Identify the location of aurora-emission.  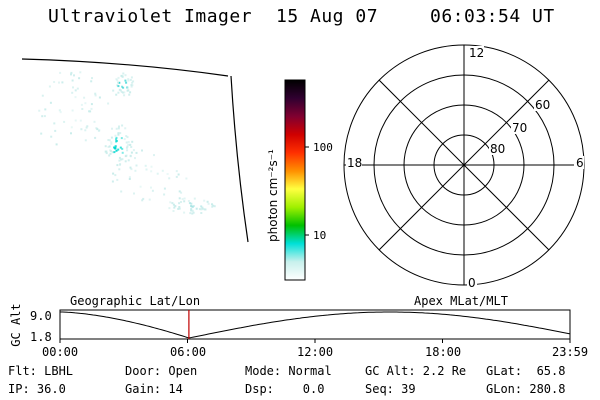
(127, 143).